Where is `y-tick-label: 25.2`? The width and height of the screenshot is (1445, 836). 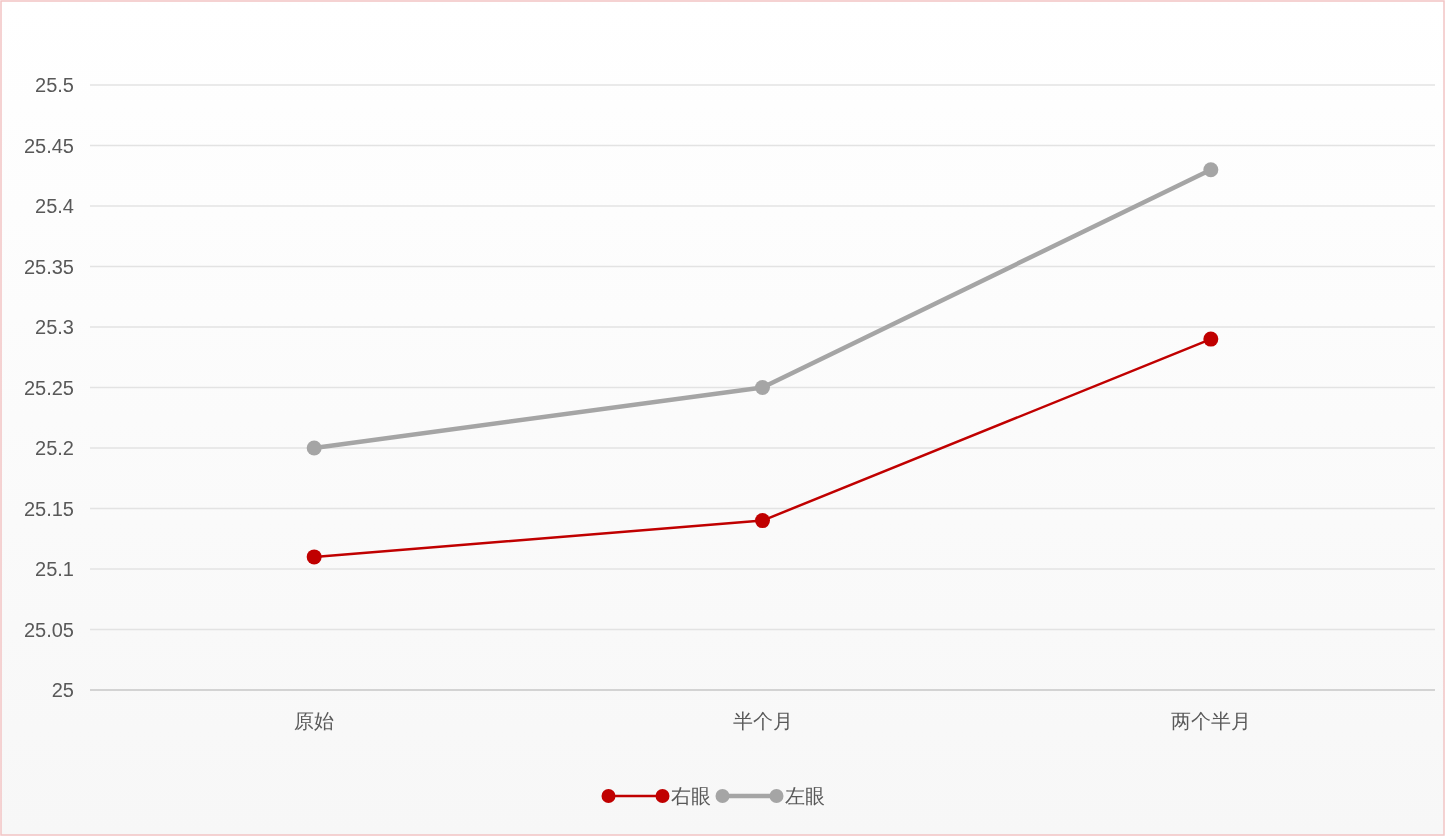 y-tick-label: 25.2 is located at coordinates (54, 448).